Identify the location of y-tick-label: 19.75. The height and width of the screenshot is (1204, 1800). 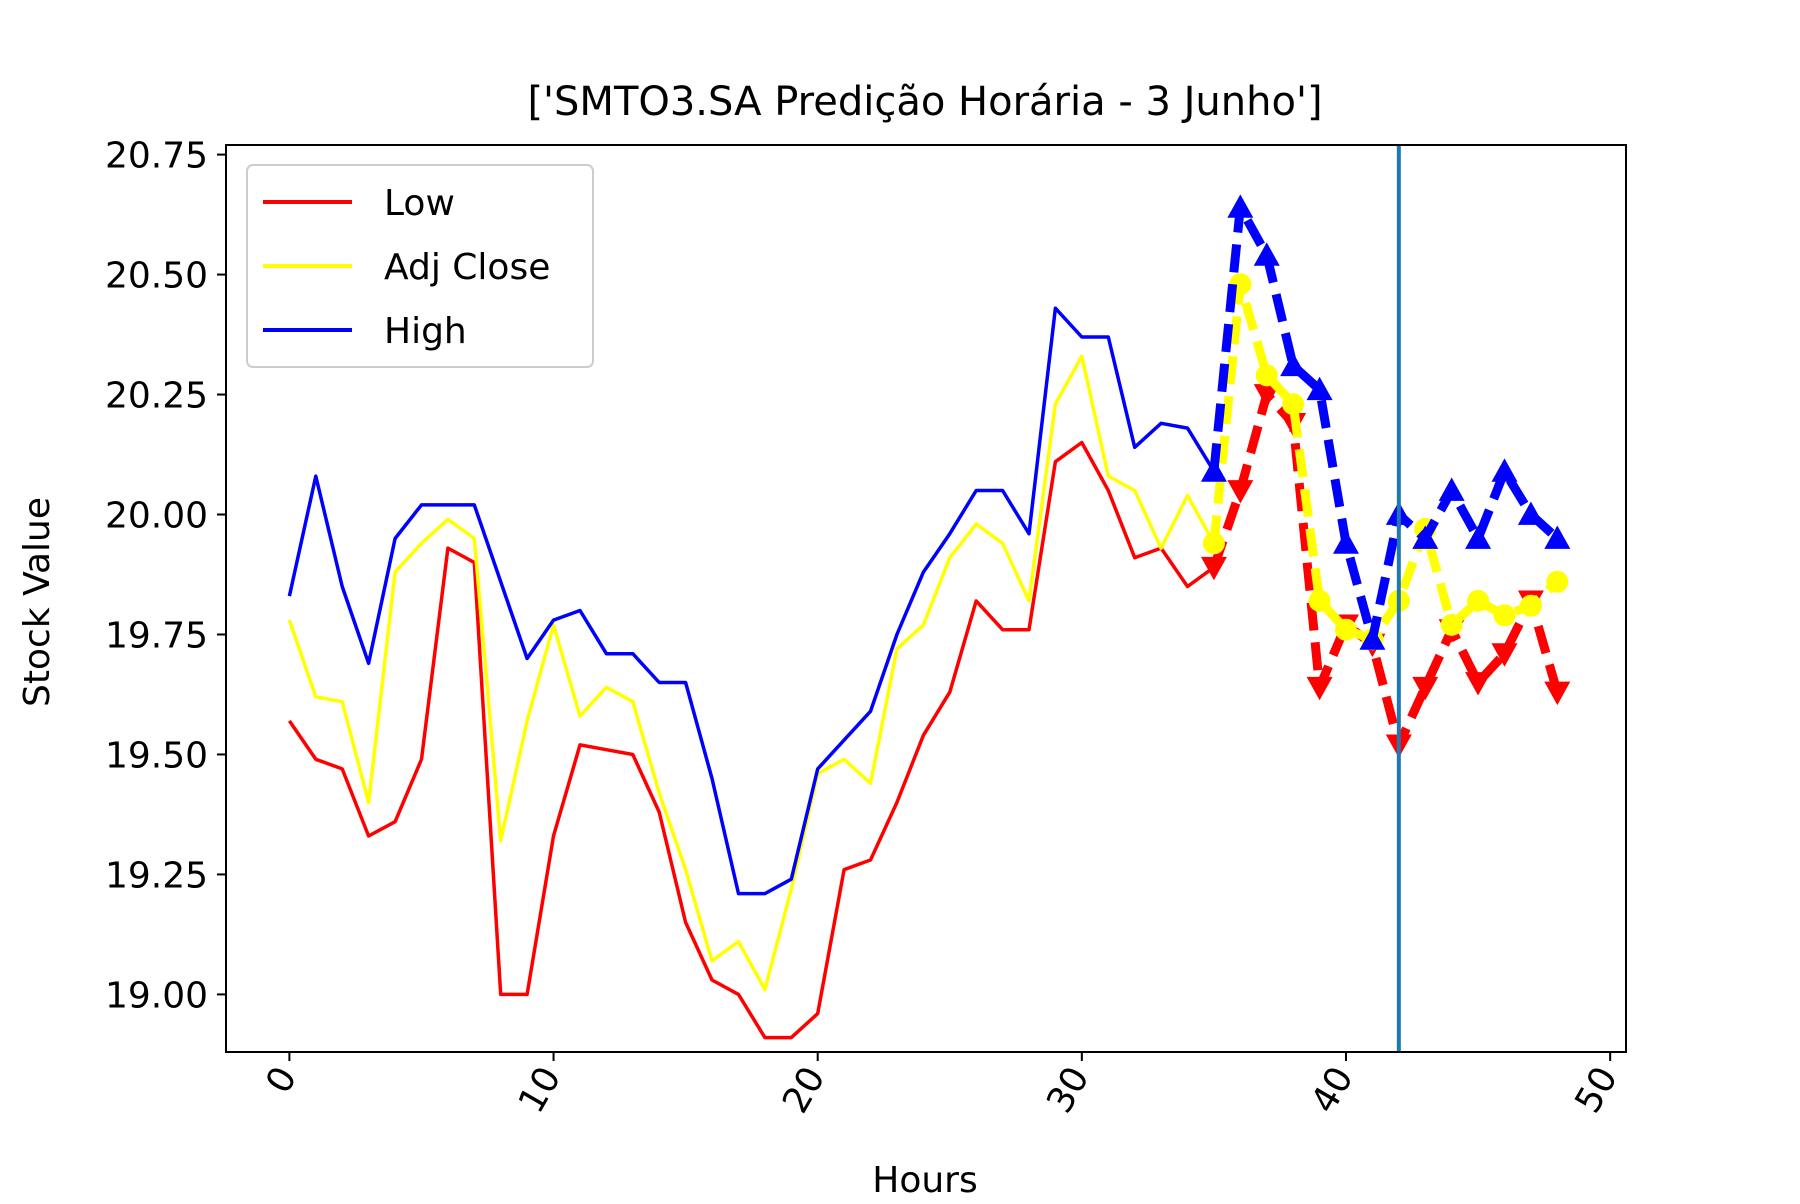
(156, 635).